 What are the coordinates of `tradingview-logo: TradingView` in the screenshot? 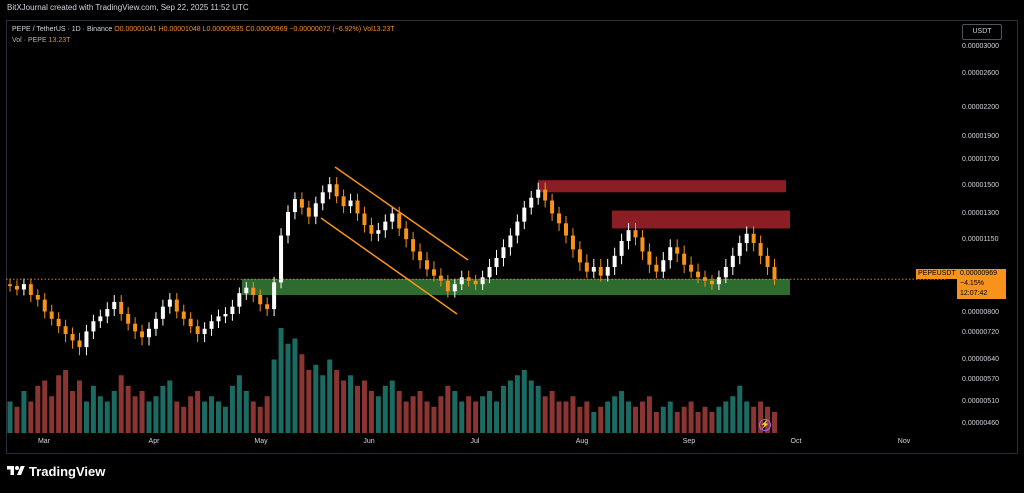 It's located at (56, 471).